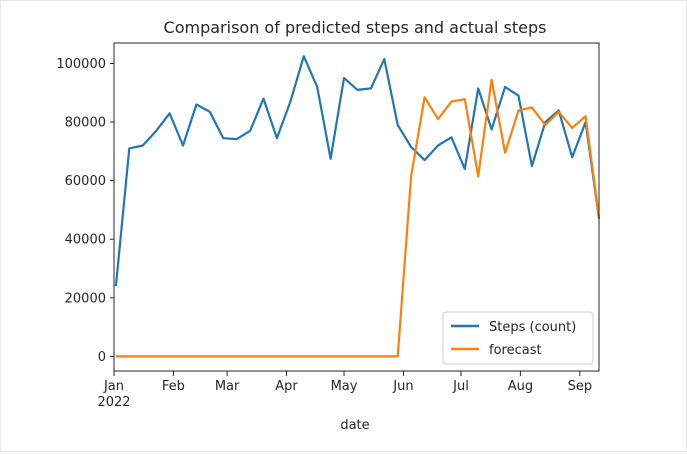  I want to click on y-tick-label: 80000, so click(85, 123).